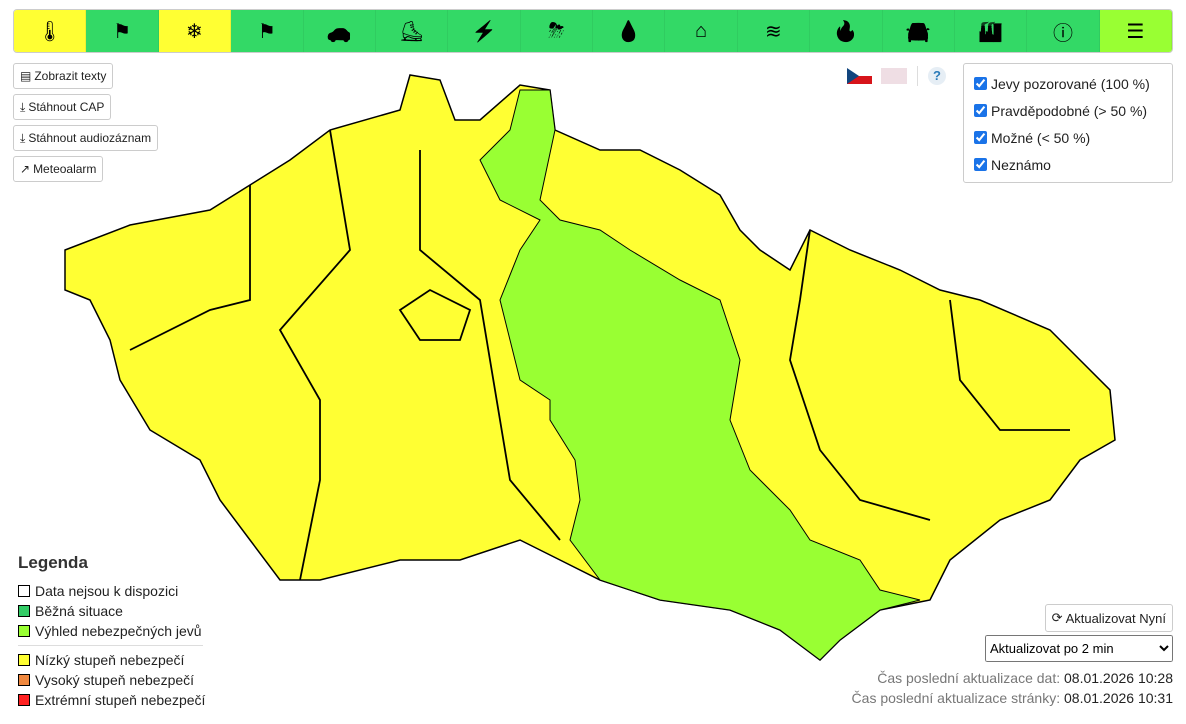  I want to click on slippery-road-icon: 🚗, so click(339, 31).